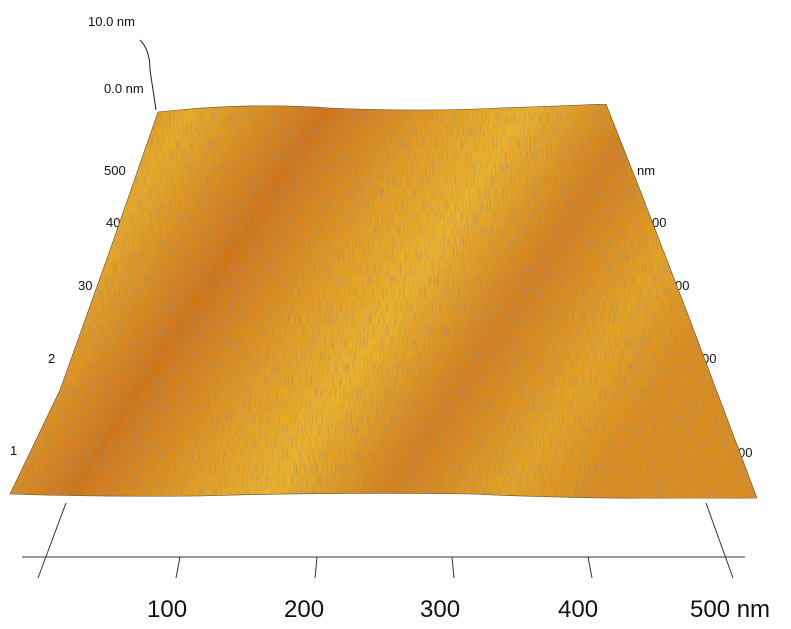 Image resolution: width=791 pixels, height=629 pixels. Describe the element at coordinates (124, 88) in the screenshot. I see `z-axis-bottom-label: 0.0 nm` at that location.